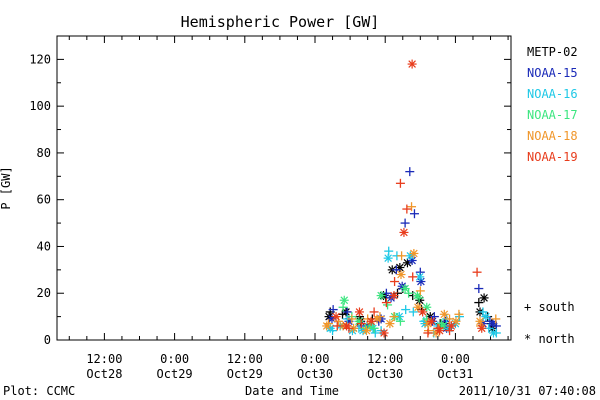 The height and width of the screenshot is (400, 600). What do you see at coordinates (527, 391) in the screenshot?
I see `footer-timestamp: 2011/10/31 07:40:08` at bounding box center [527, 391].